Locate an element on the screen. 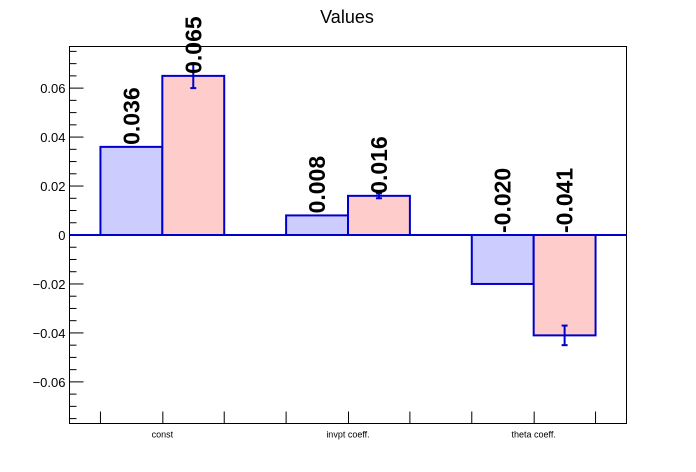  data-label: 0.016 is located at coordinates (379, 165).